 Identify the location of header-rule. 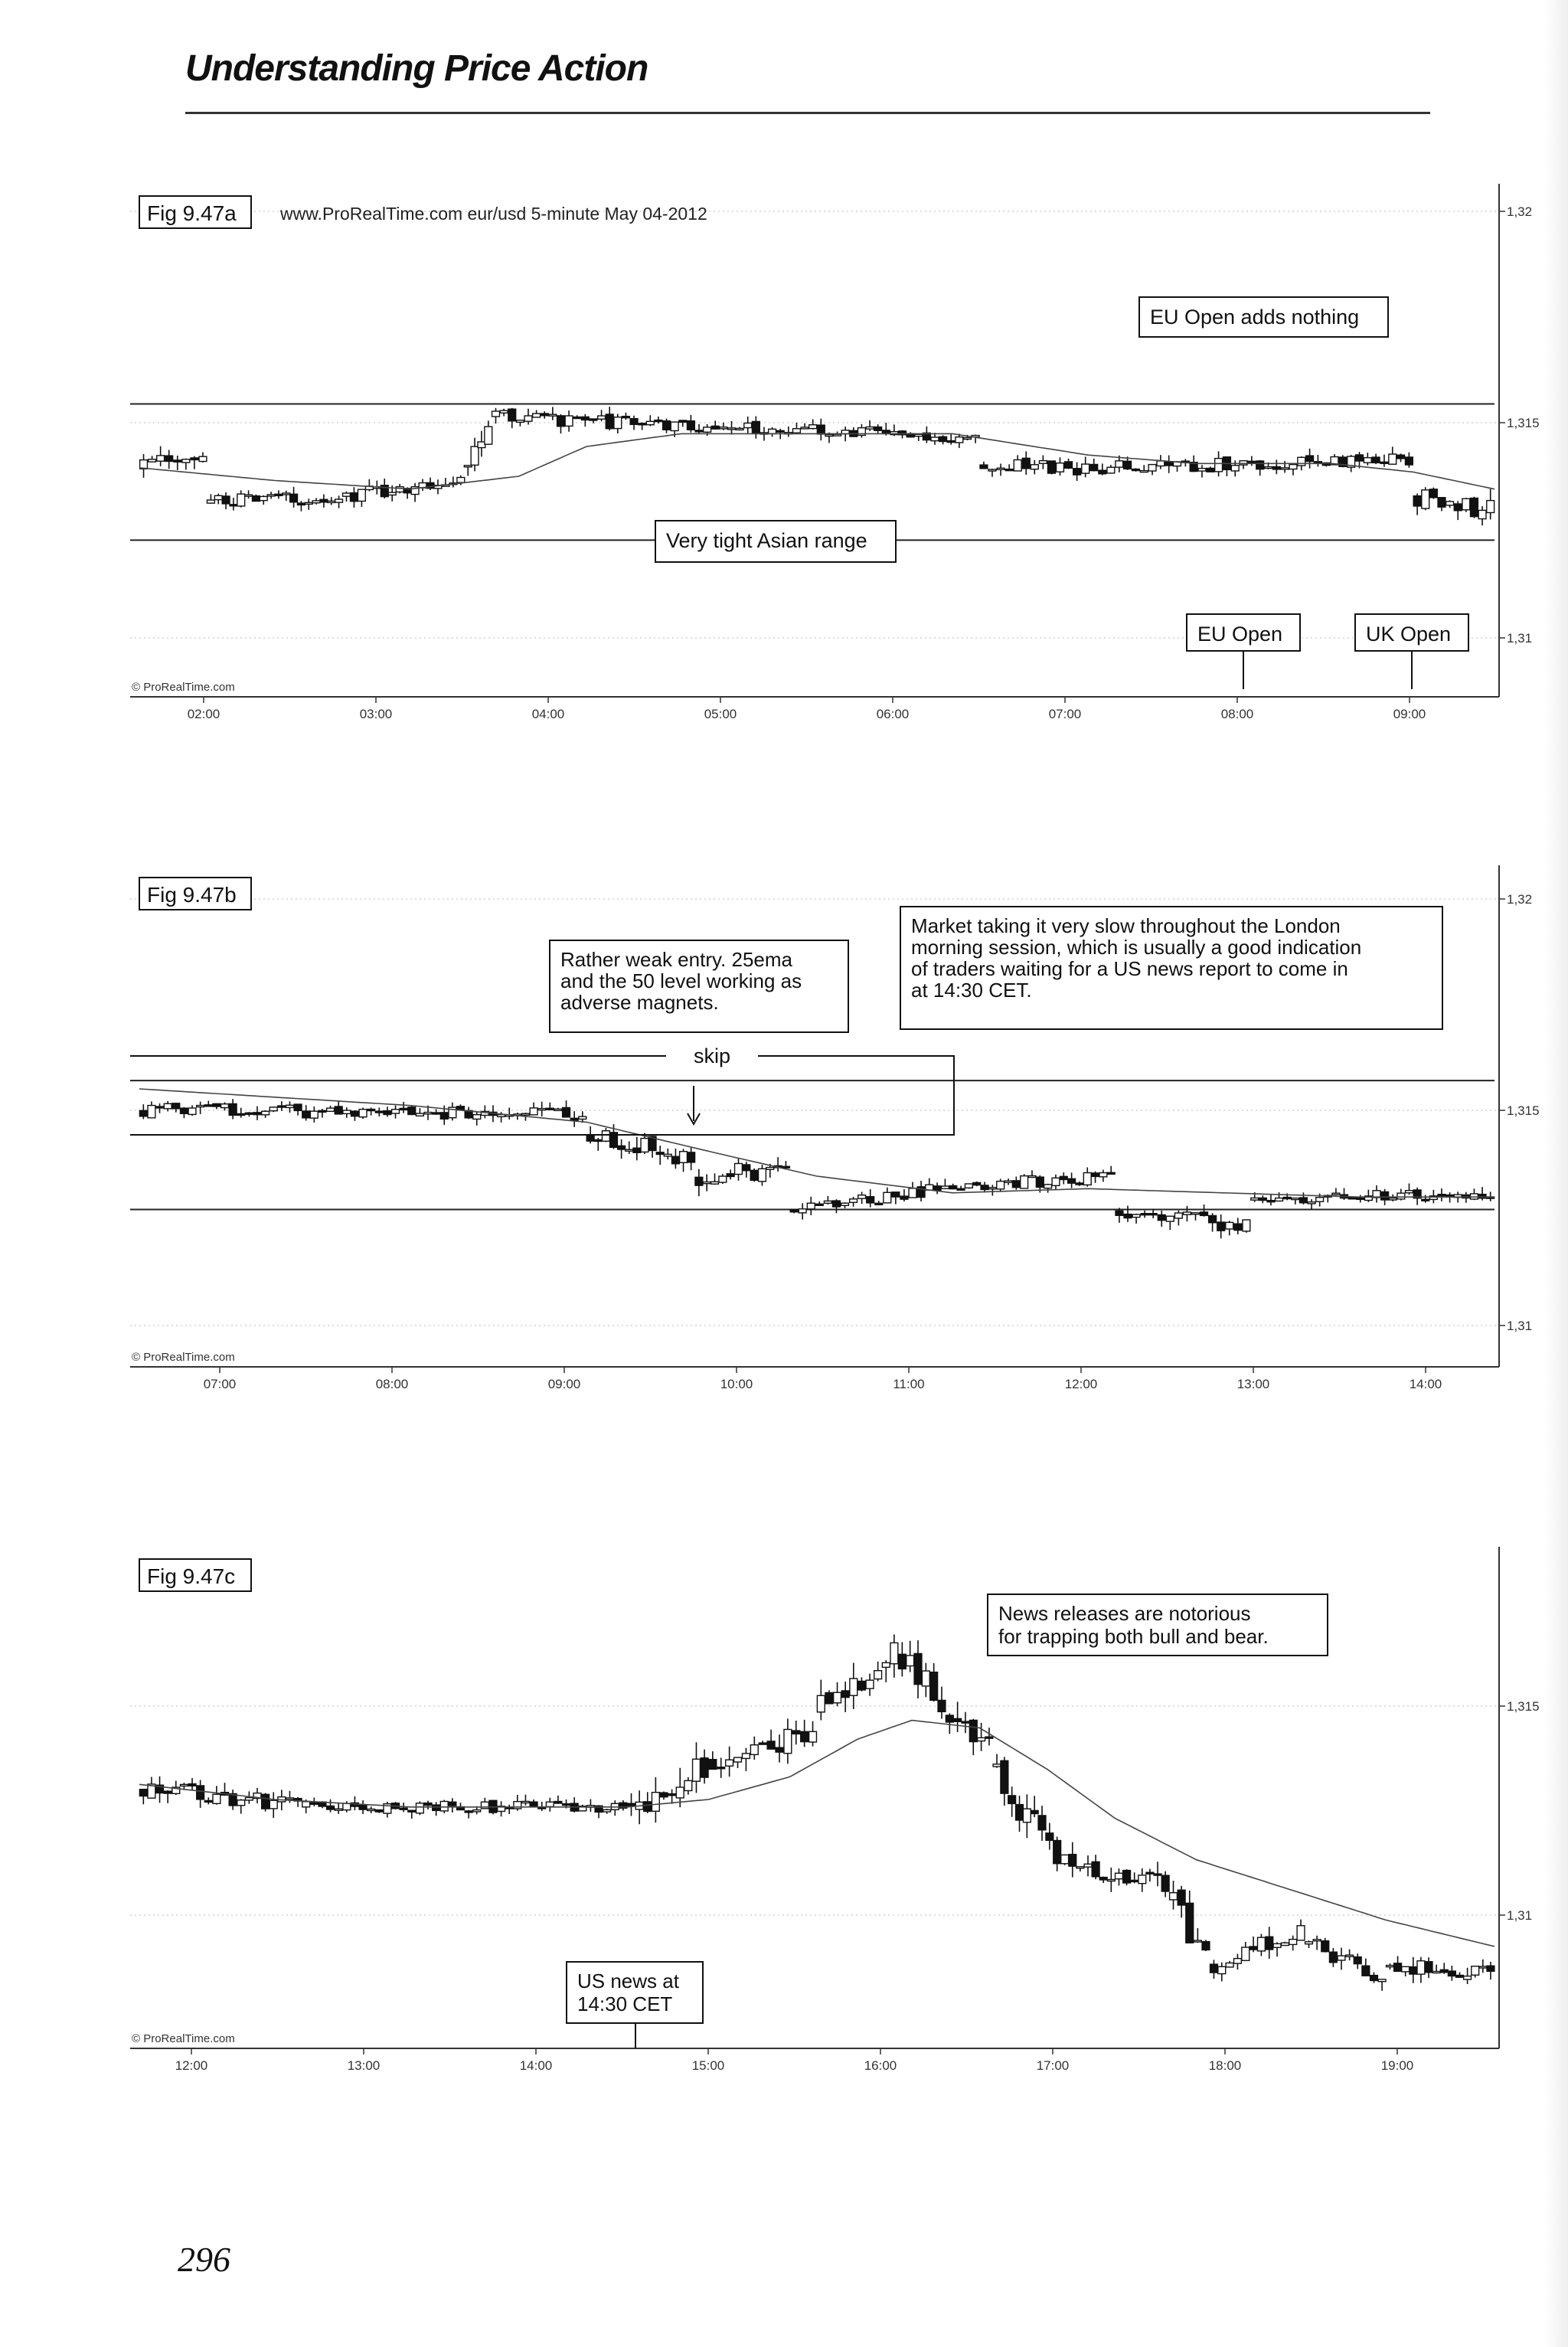
(807, 113).